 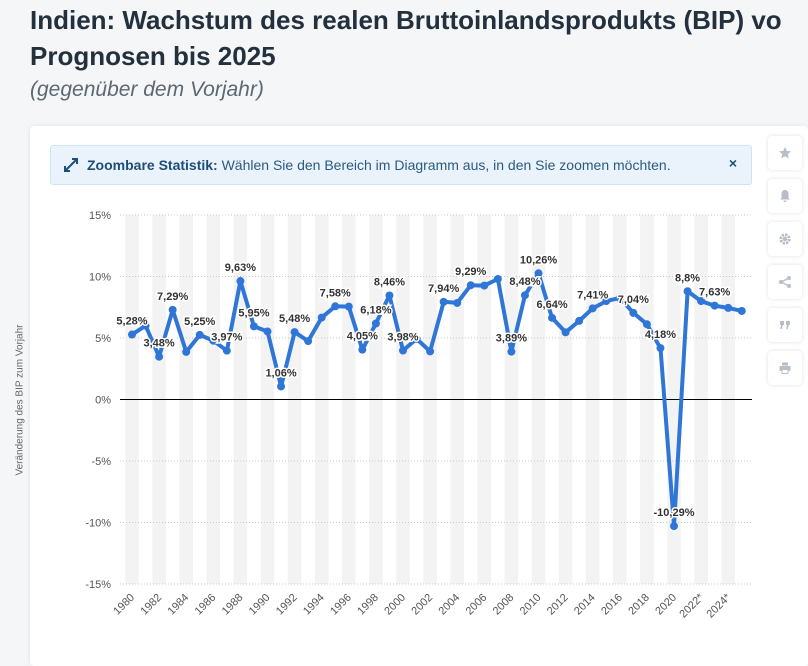 I want to click on y-tick-label: -10%, so click(x=98, y=524).